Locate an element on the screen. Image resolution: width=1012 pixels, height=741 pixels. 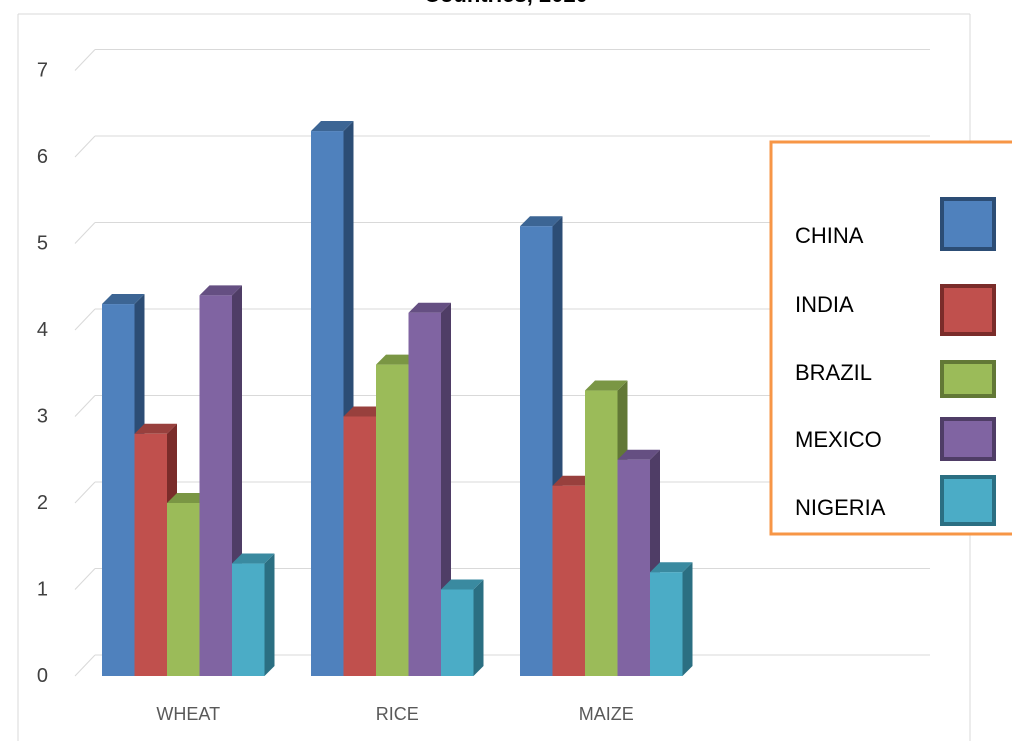
x-tick-label: RICE is located at coordinates (397, 714).